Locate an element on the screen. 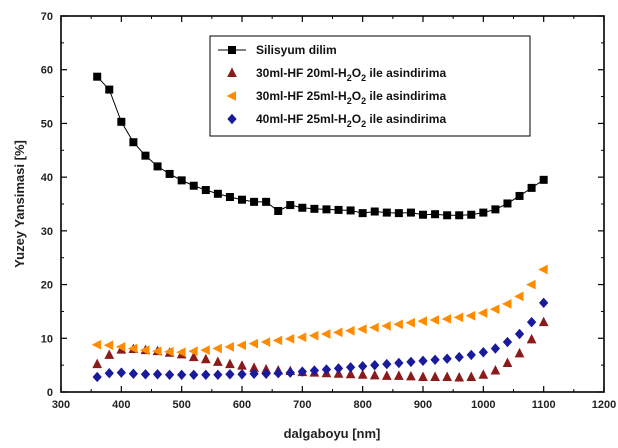 The height and width of the screenshot is (448, 618). legend-label-pre: Silisyum dilim is located at coordinates (296, 50).